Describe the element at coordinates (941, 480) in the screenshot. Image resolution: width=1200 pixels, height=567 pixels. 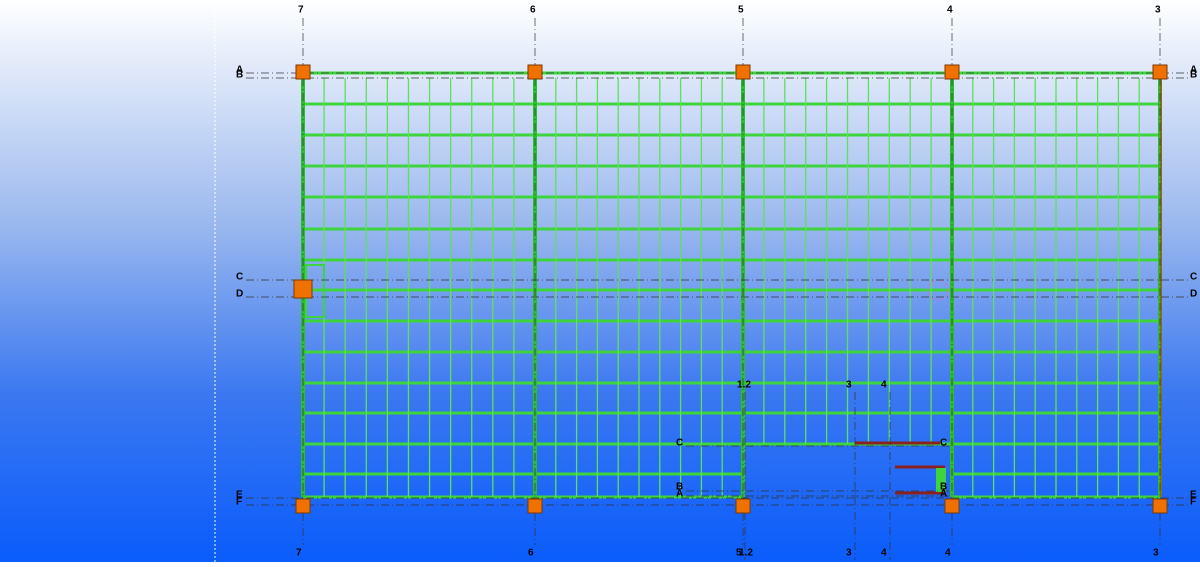
I see `stair` at that location.